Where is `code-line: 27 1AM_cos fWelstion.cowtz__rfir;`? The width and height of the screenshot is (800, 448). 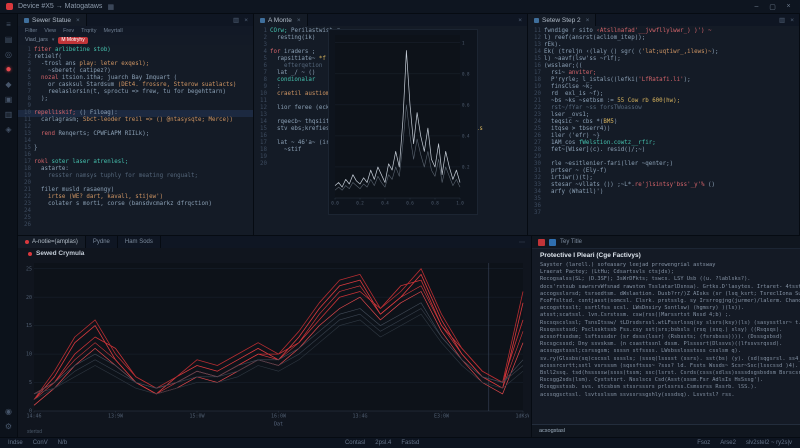 code-line: 27 1AM_cos fWelstion.cowtz__rfir; is located at coordinates (663, 143).